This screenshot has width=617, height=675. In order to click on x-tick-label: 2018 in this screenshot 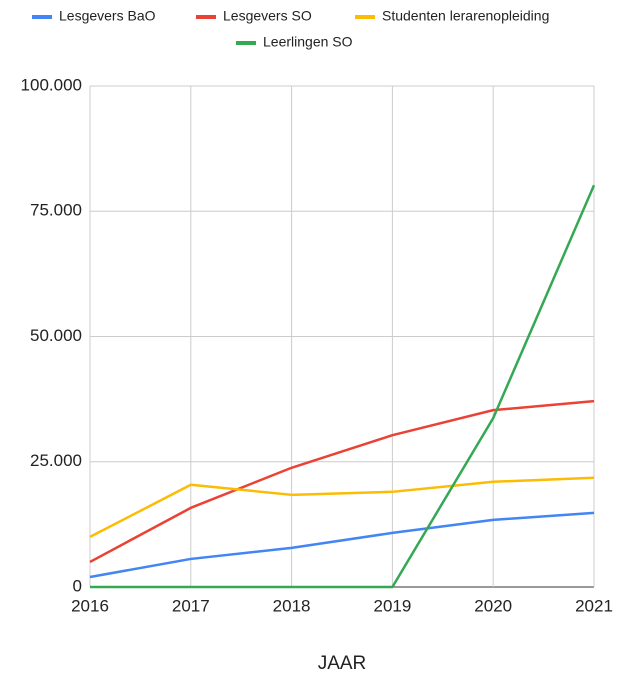, I will do `click(292, 605)`.